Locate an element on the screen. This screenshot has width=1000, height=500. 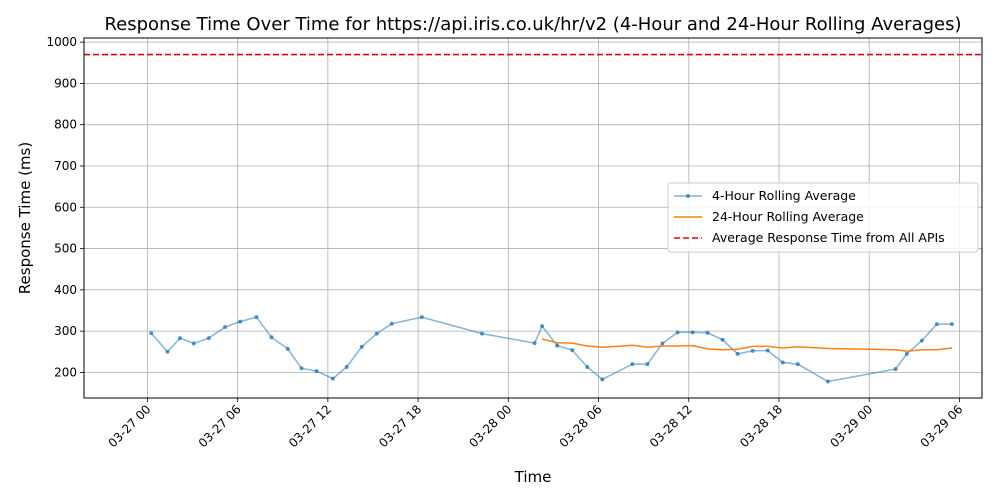
legend-label: Average Response Time from All APIs is located at coordinates (828, 237).